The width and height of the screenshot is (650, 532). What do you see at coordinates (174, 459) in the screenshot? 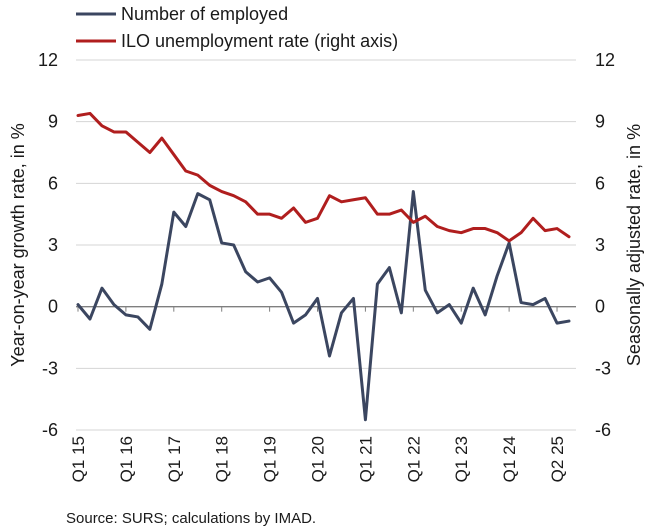
I see `x-tick-label: Q1 17` at bounding box center [174, 459].